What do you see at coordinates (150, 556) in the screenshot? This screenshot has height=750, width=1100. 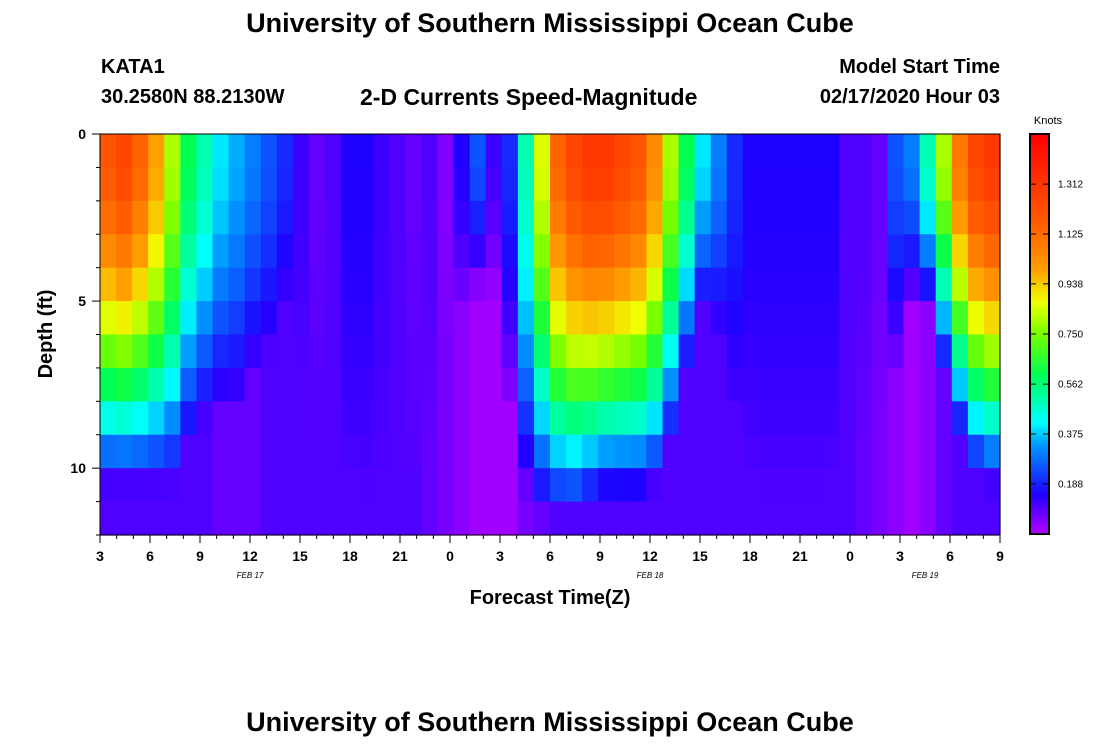 I see `x-tick-label: 6` at bounding box center [150, 556].